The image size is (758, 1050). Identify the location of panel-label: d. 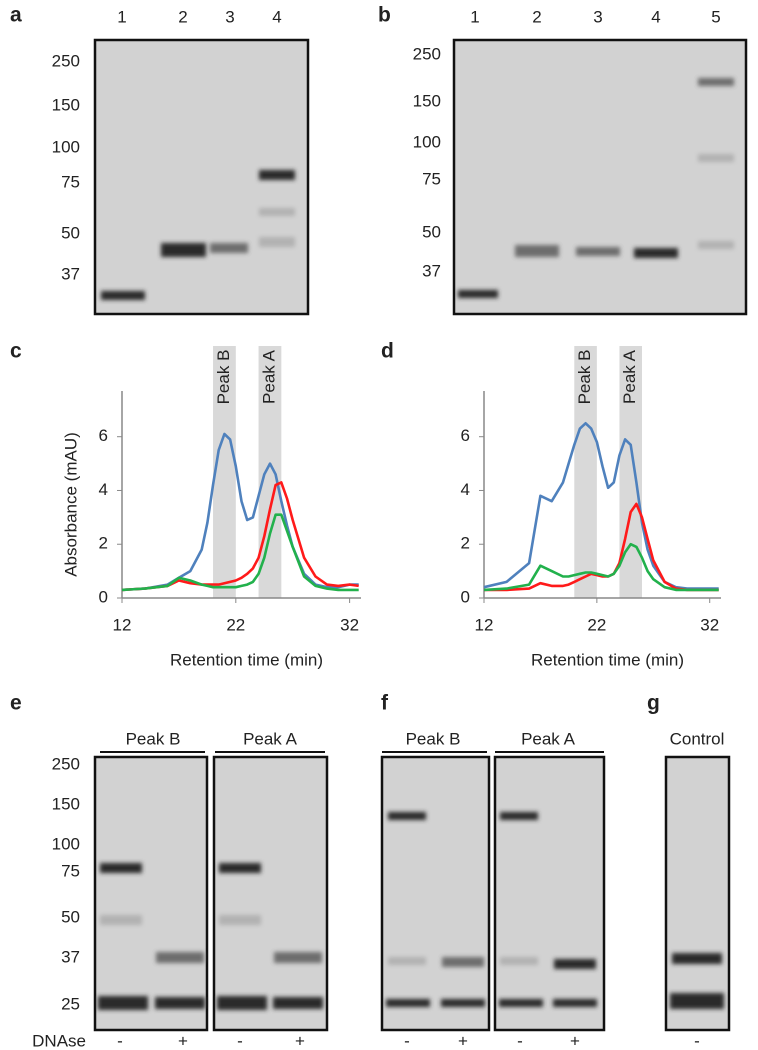
(387, 351).